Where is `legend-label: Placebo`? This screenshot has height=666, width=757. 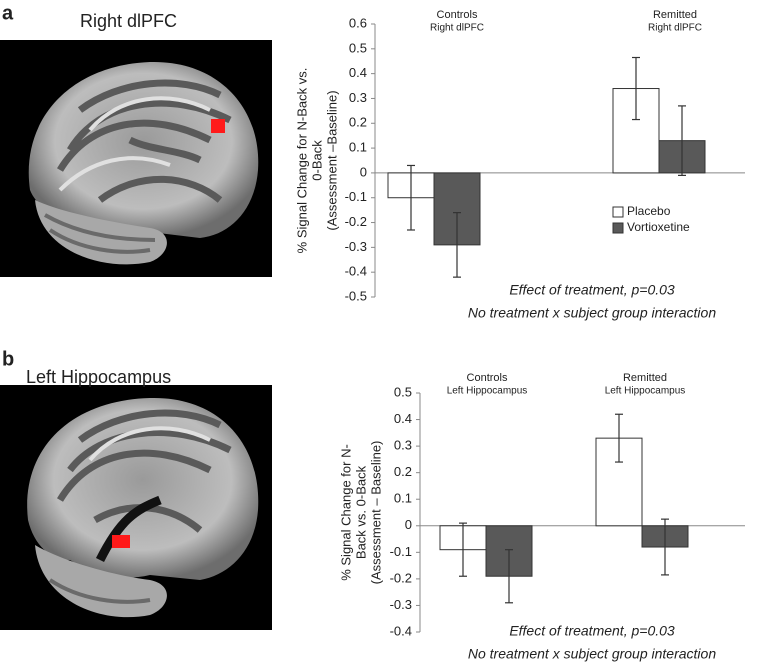
legend-label: Placebo is located at coordinates (649, 211).